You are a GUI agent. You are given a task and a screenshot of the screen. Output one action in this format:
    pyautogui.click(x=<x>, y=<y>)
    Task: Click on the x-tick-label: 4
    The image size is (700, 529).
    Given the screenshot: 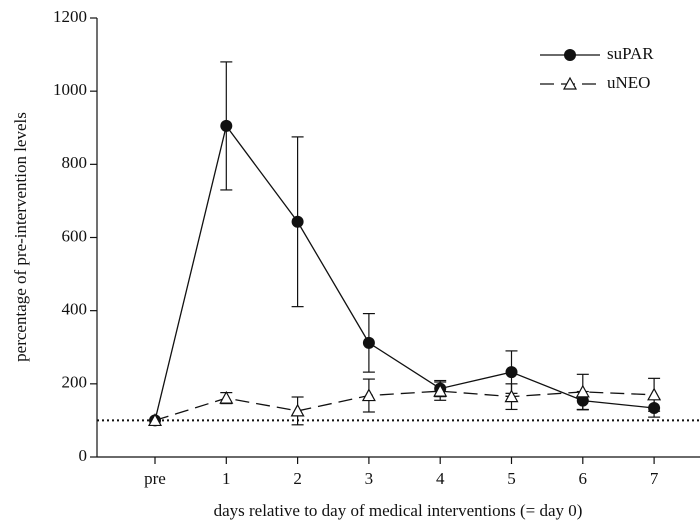 What is the action you would take?
    pyautogui.click(x=440, y=478)
    